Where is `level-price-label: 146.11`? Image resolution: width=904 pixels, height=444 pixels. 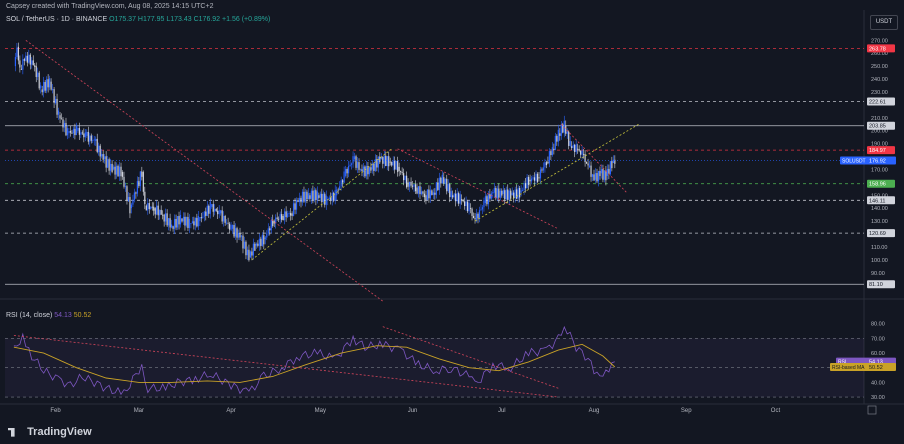
level-price-label: 146.11 is located at coordinates (877, 201).